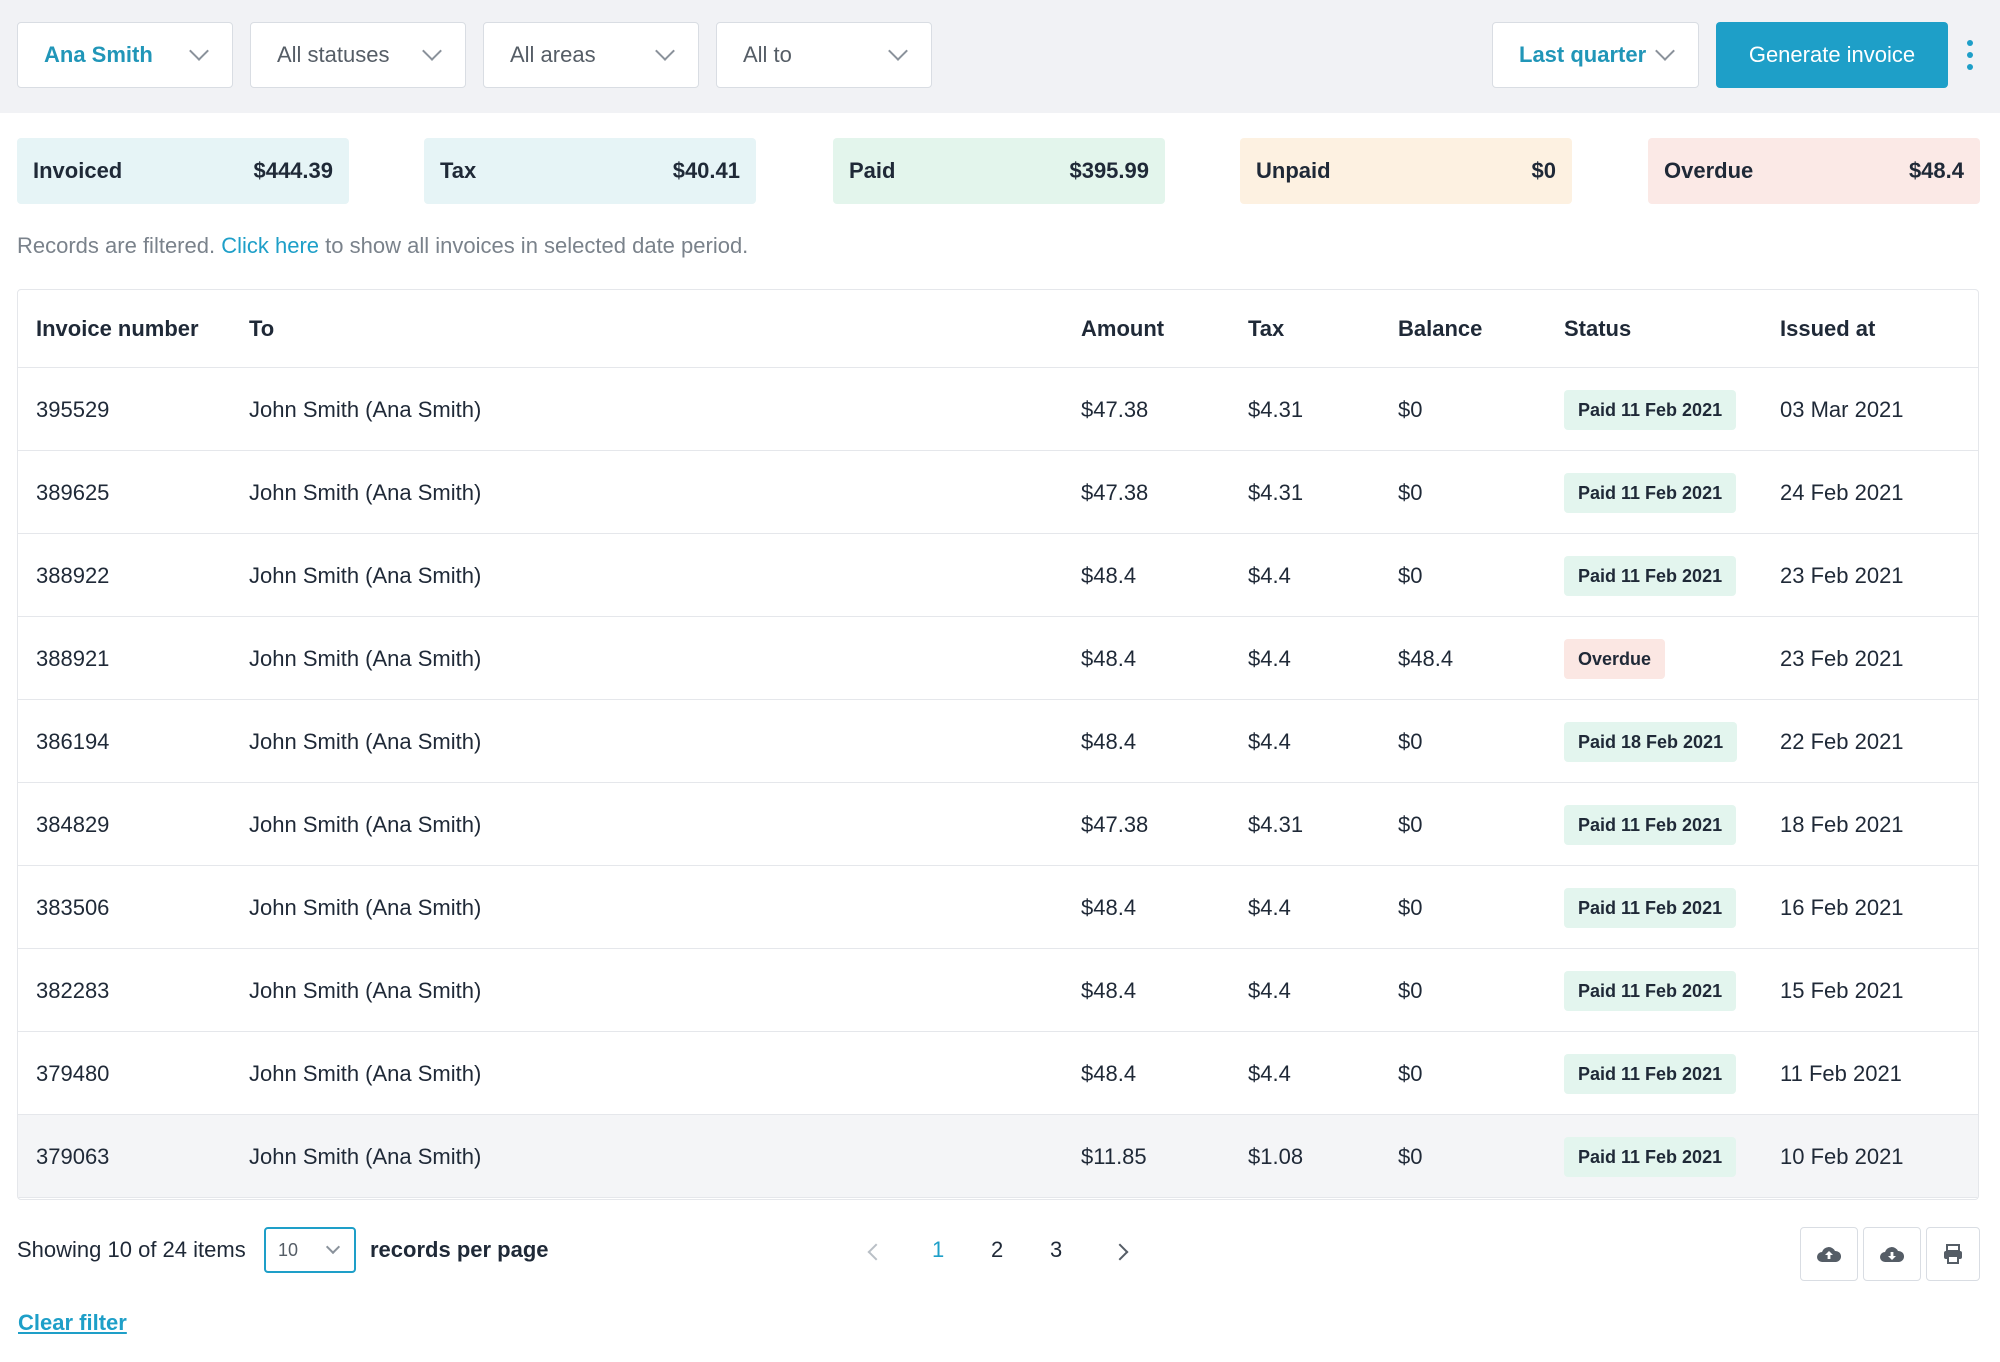 The width and height of the screenshot is (2000, 1362). What do you see at coordinates (333, 54) in the screenshot?
I see `status-filter-value: All statuses` at bounding box center [333, 54].